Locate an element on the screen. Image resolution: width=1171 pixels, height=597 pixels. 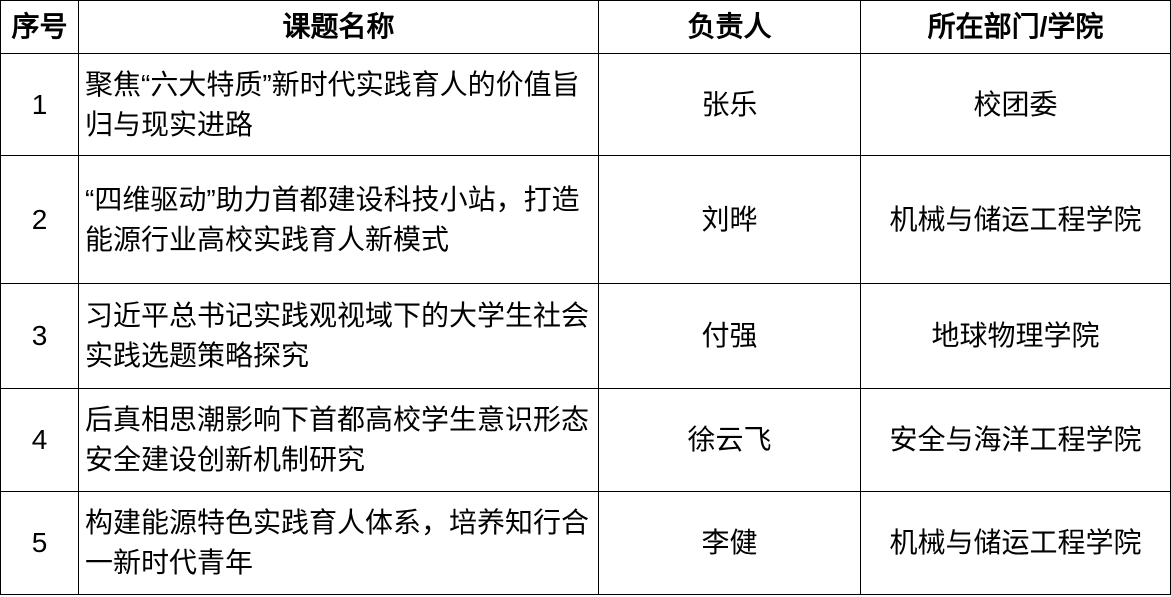
cell-dept: 地球物理学院 is located at coordinates (1015, 336).